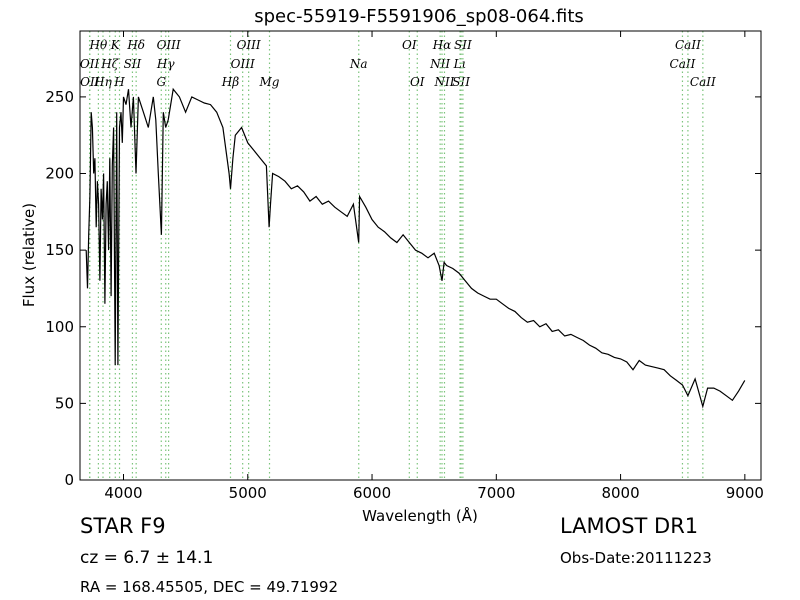 The height and width of the screenshot is (600, 800). What do you see at coordinates (358, 64) in the screenshot?
I see `marker-label: Na` at bounding box center [358, 64].